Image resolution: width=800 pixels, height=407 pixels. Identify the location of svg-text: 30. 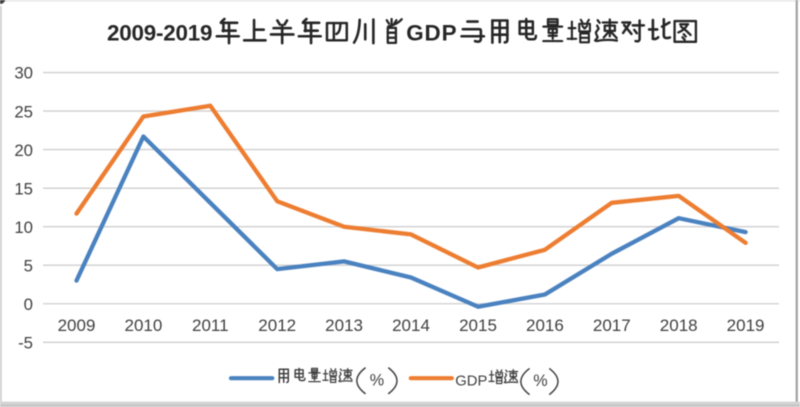
(23, 73).